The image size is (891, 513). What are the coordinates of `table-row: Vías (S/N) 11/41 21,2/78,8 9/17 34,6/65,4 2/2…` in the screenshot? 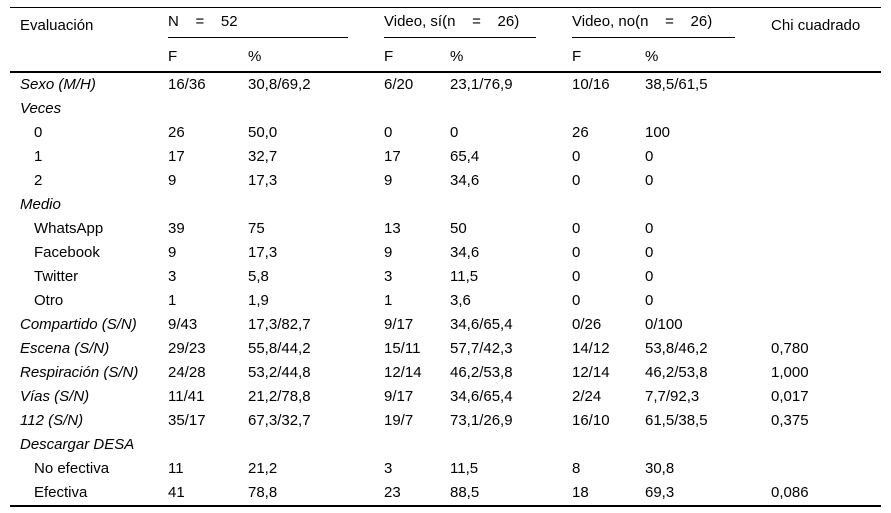 It's located at (445, 397).